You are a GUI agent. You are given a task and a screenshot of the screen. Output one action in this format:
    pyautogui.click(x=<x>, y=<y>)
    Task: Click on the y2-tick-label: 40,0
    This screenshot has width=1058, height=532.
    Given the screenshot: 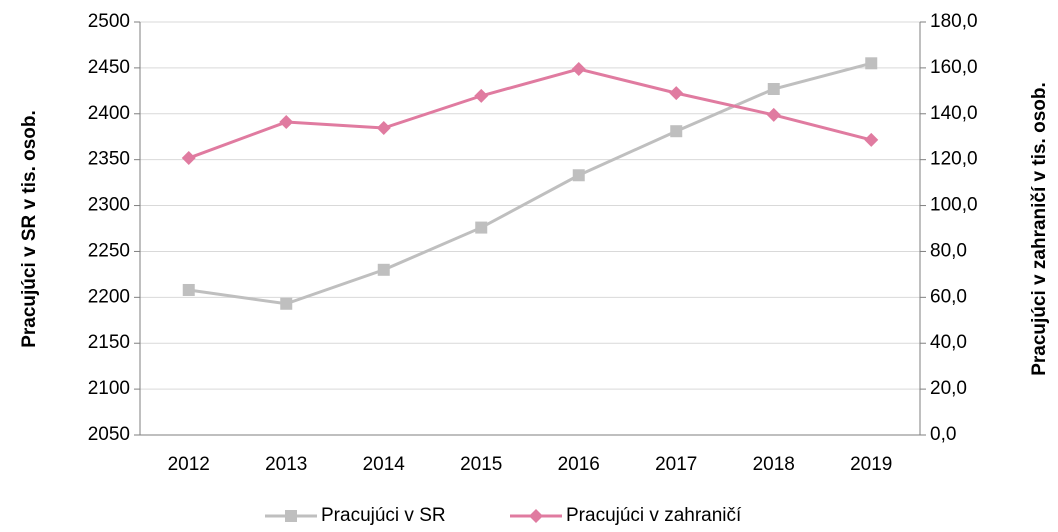 What is the action you would take?
    pyautogui.click(x=948, y=342)
    